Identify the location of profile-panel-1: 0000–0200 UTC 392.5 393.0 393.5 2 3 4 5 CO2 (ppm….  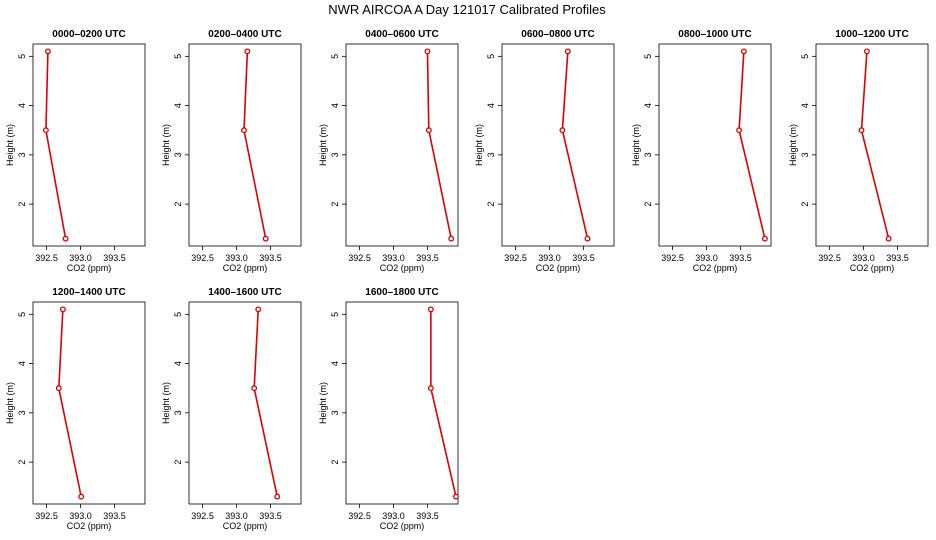
(75, 151).